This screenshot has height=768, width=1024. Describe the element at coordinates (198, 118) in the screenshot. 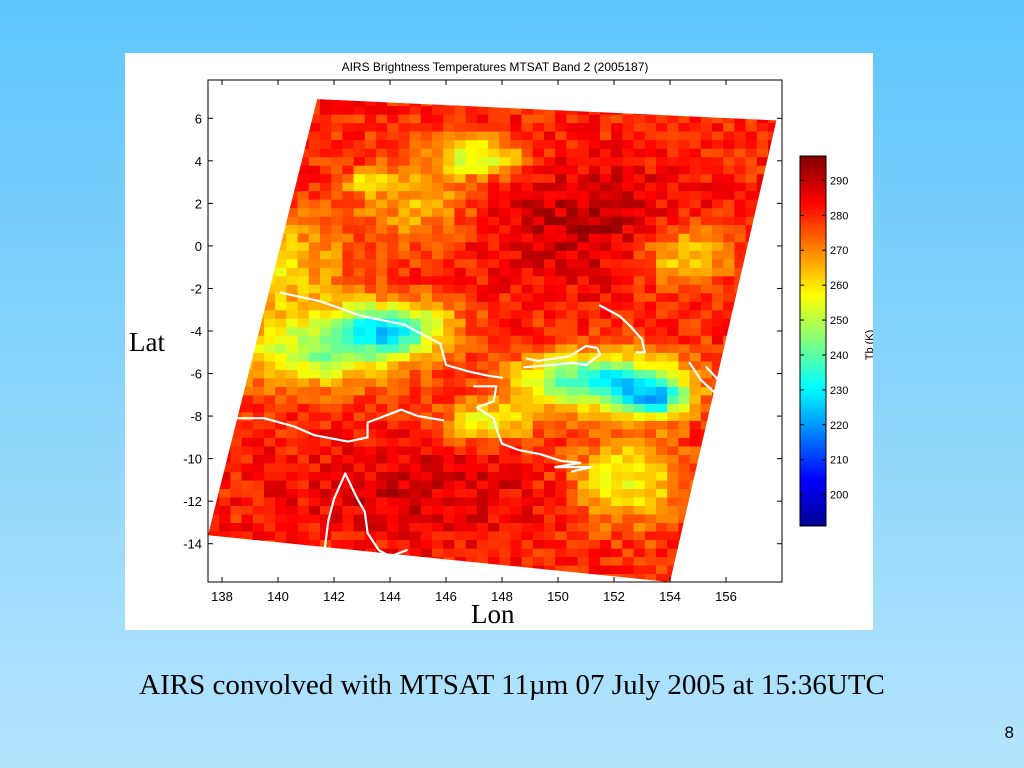

I see `y-tick-label: 6` at that location.